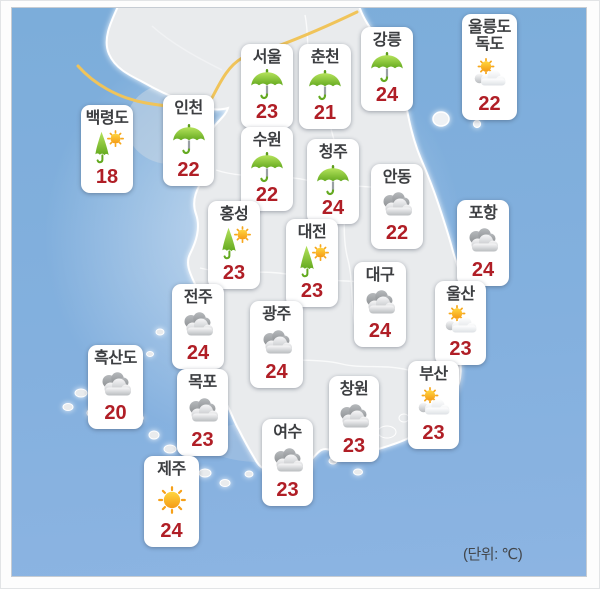 This screenshot has height=589, width=600. Describe the element at coordinates (198, 297) in the screenshot. I see `city-name: 전주` at that location.